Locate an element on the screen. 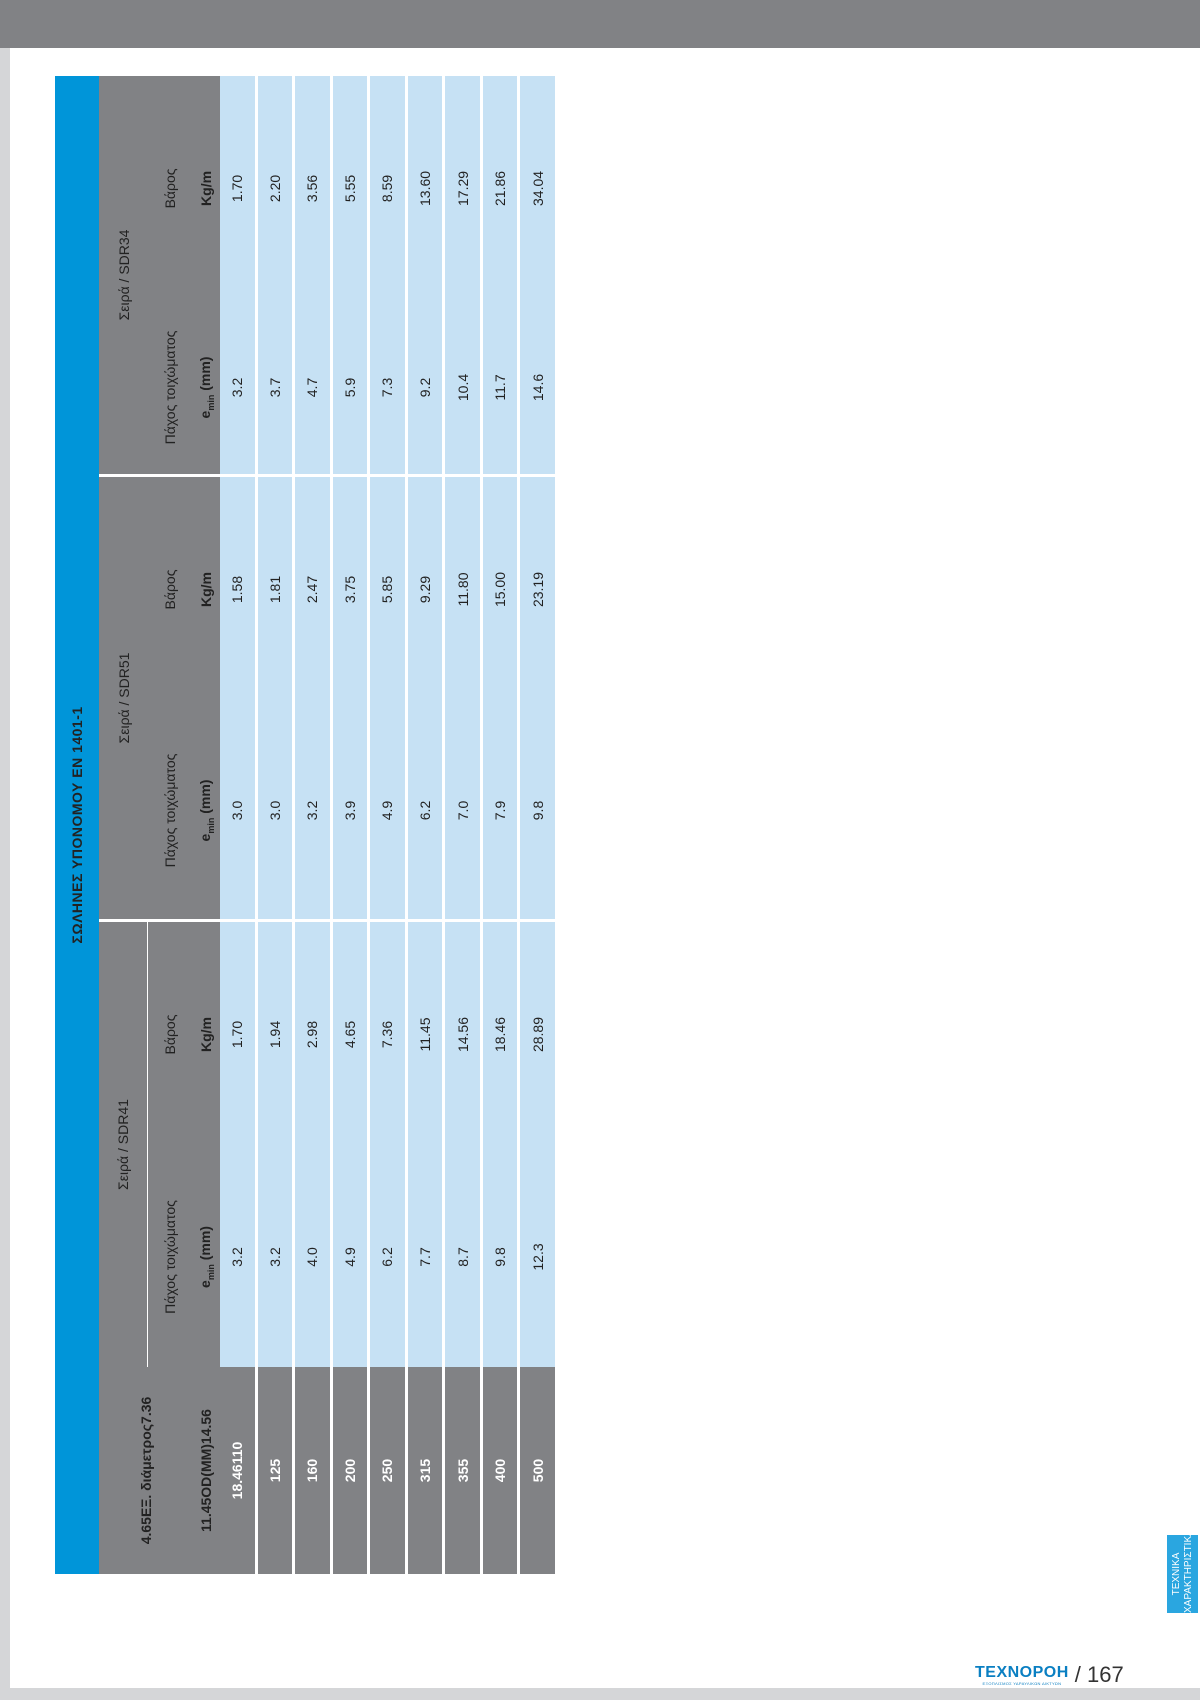 This screenshot has width=1200, height=1700. dn-cell: 355 is located at coordinates (464, 1470).